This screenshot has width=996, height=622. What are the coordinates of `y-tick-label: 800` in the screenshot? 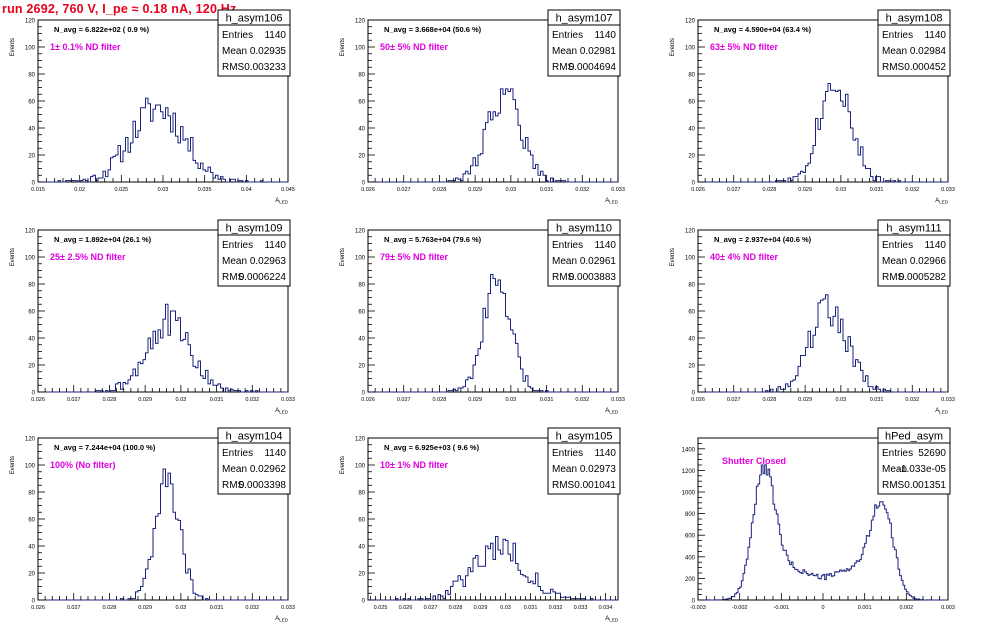 It's located at (690, 515).